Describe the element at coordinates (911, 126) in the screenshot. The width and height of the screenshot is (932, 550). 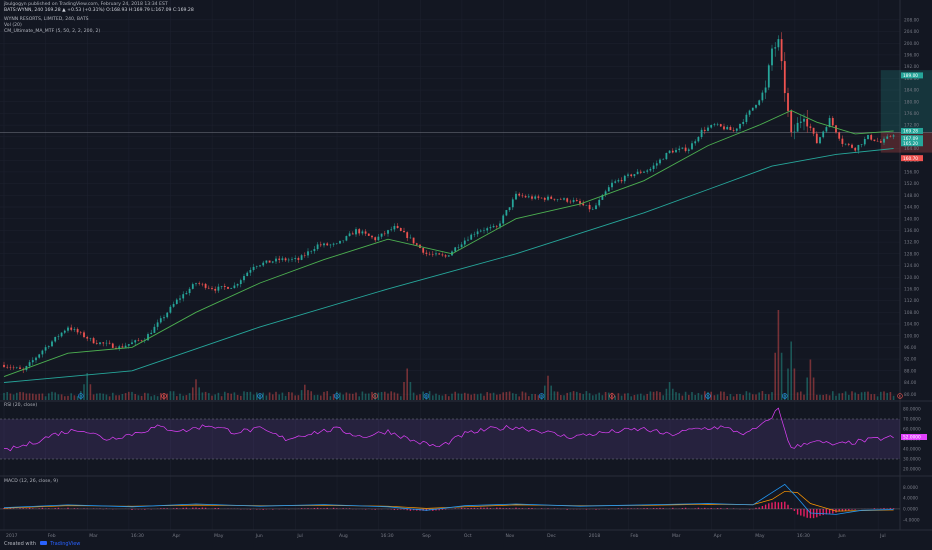
I see `price-tick-label: 172.00` at that location.